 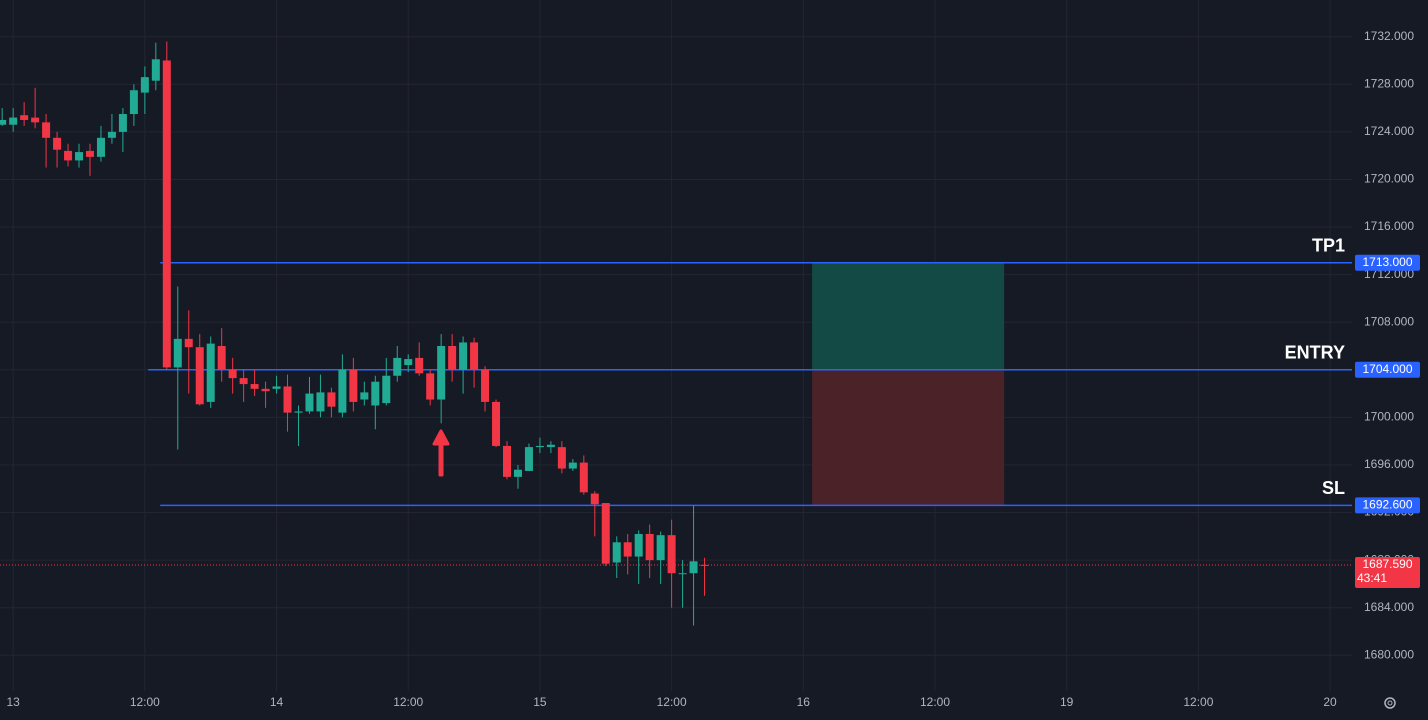 What do you see at coordinates (1389, 131) in the screenshot?
I see `y-tick-label: 1724.000` at bounding box center [1389, 131].